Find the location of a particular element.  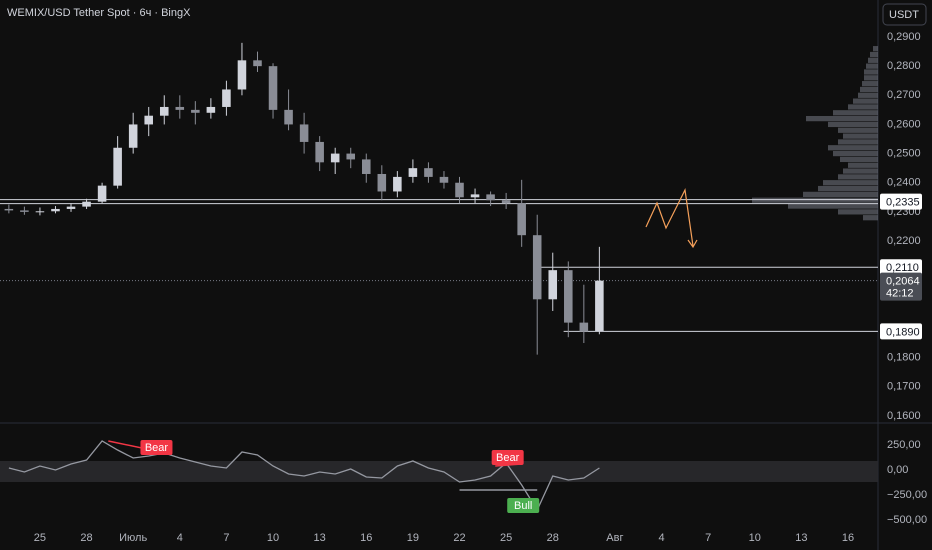

x-tick-label: 13 is located at coordinates (320, 538).